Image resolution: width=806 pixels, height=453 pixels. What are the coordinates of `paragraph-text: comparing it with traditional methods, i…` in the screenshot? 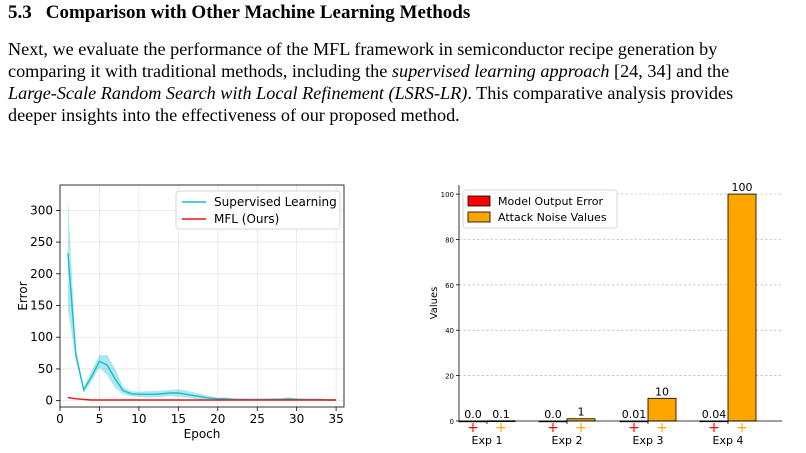 It's located at (200, 71).